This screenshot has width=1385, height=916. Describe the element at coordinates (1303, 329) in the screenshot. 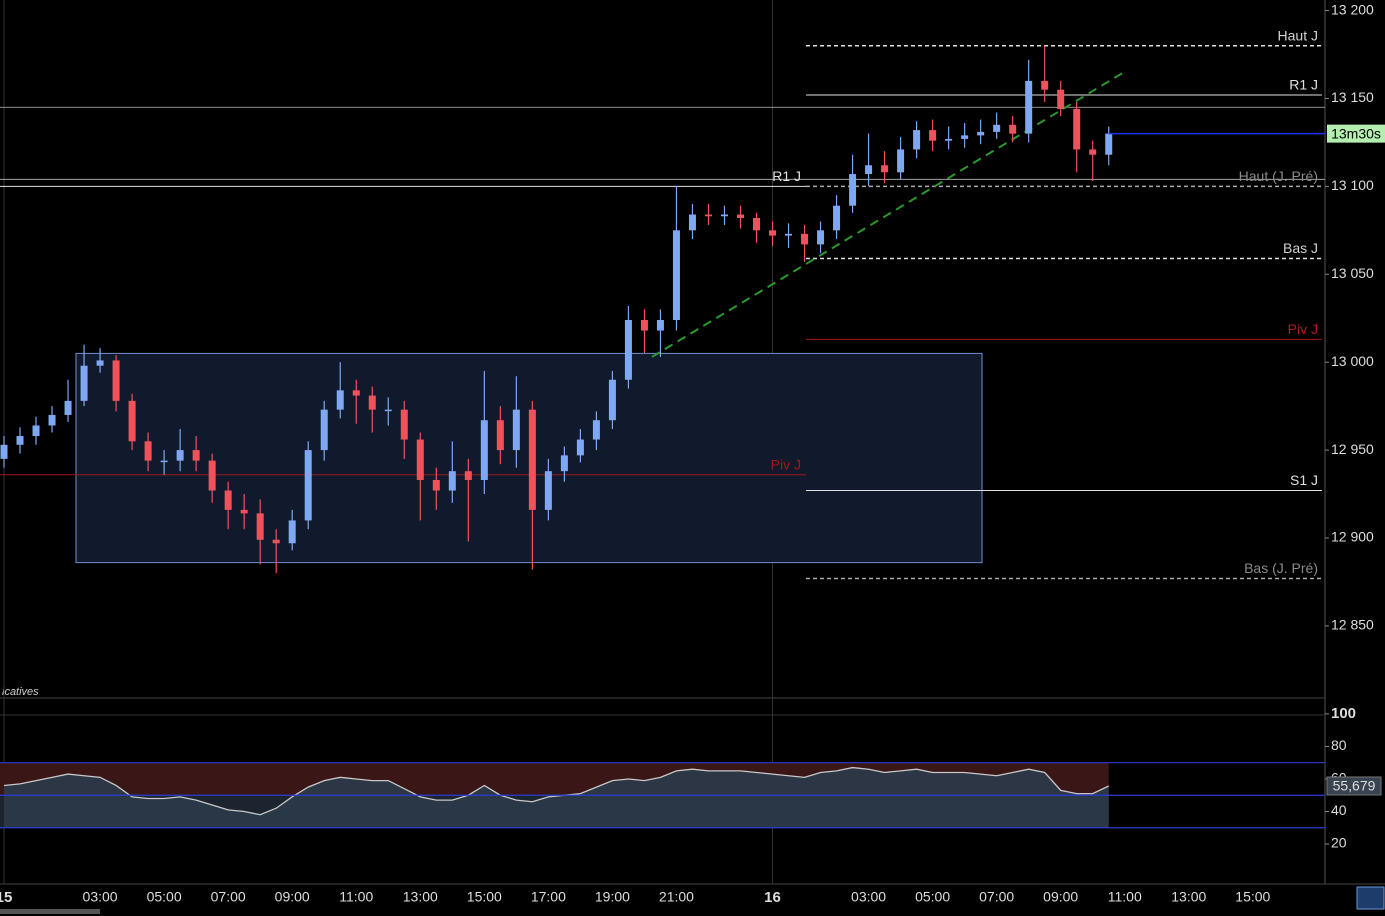

I see `level-label: Piv J` at that location.